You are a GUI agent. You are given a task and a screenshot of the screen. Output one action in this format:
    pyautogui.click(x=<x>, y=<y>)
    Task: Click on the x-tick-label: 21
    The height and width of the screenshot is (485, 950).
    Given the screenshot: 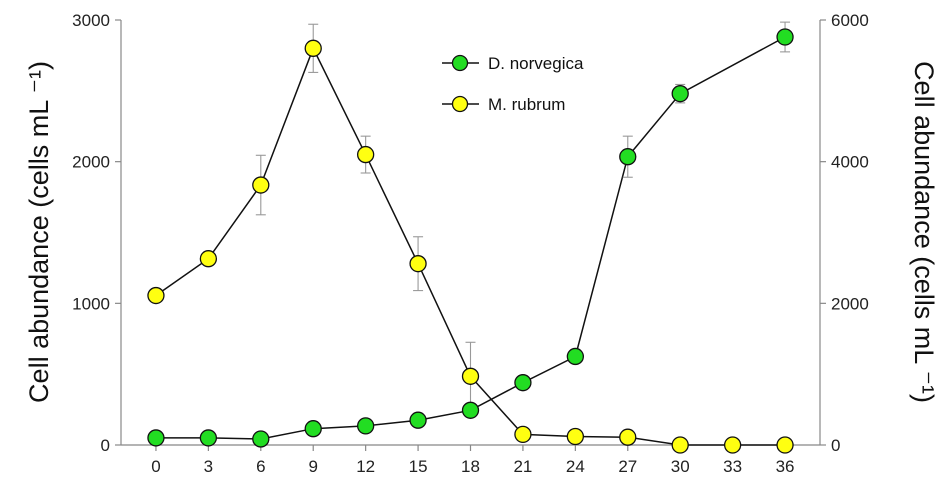 What is the action you would take?
    pyautogui.click(x=522, y=466)
    